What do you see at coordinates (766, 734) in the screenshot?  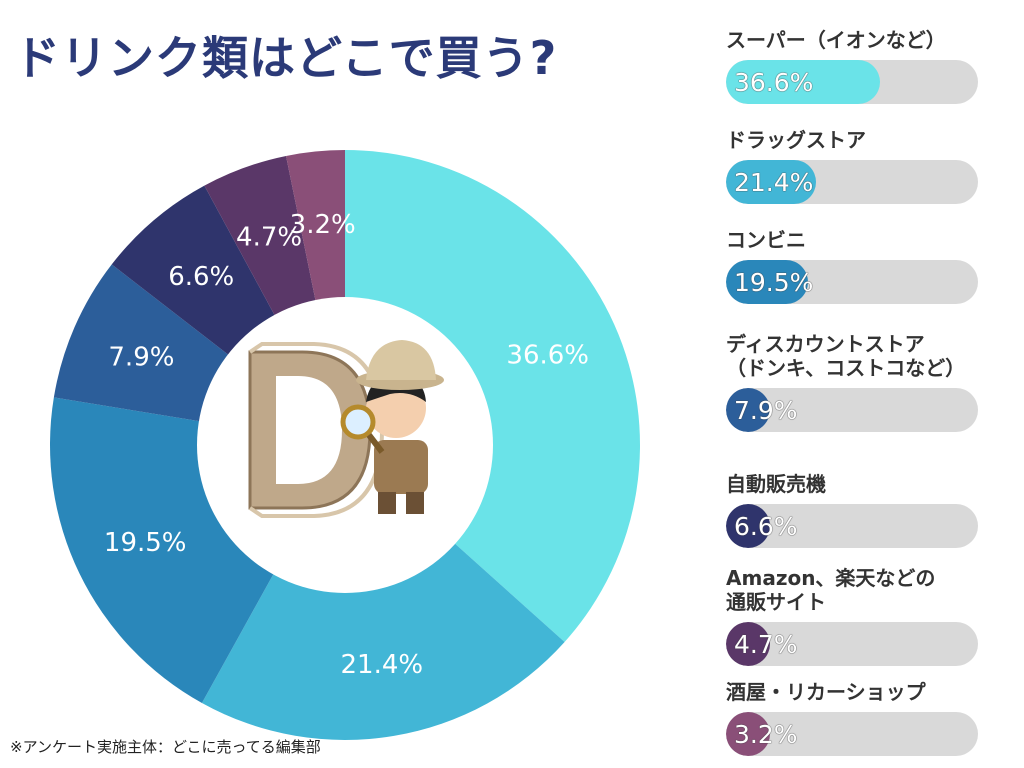 I see `percentage-value: 3.2%` at bounding box center [766, 734].